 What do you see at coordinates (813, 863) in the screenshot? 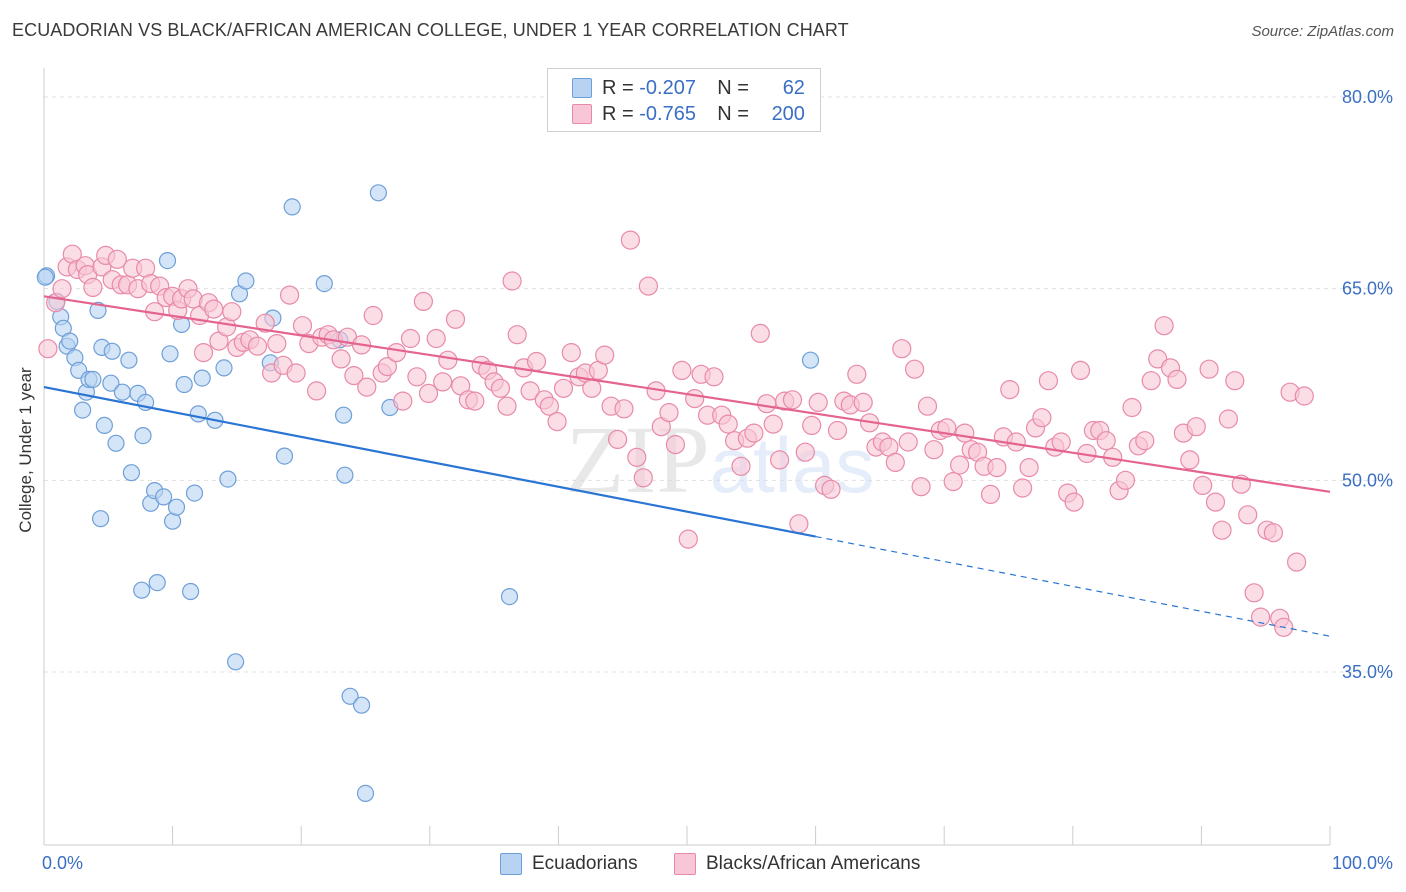
I see `bottom-legend-label: Blacks/African Americans` at bounding box center [813, 863].